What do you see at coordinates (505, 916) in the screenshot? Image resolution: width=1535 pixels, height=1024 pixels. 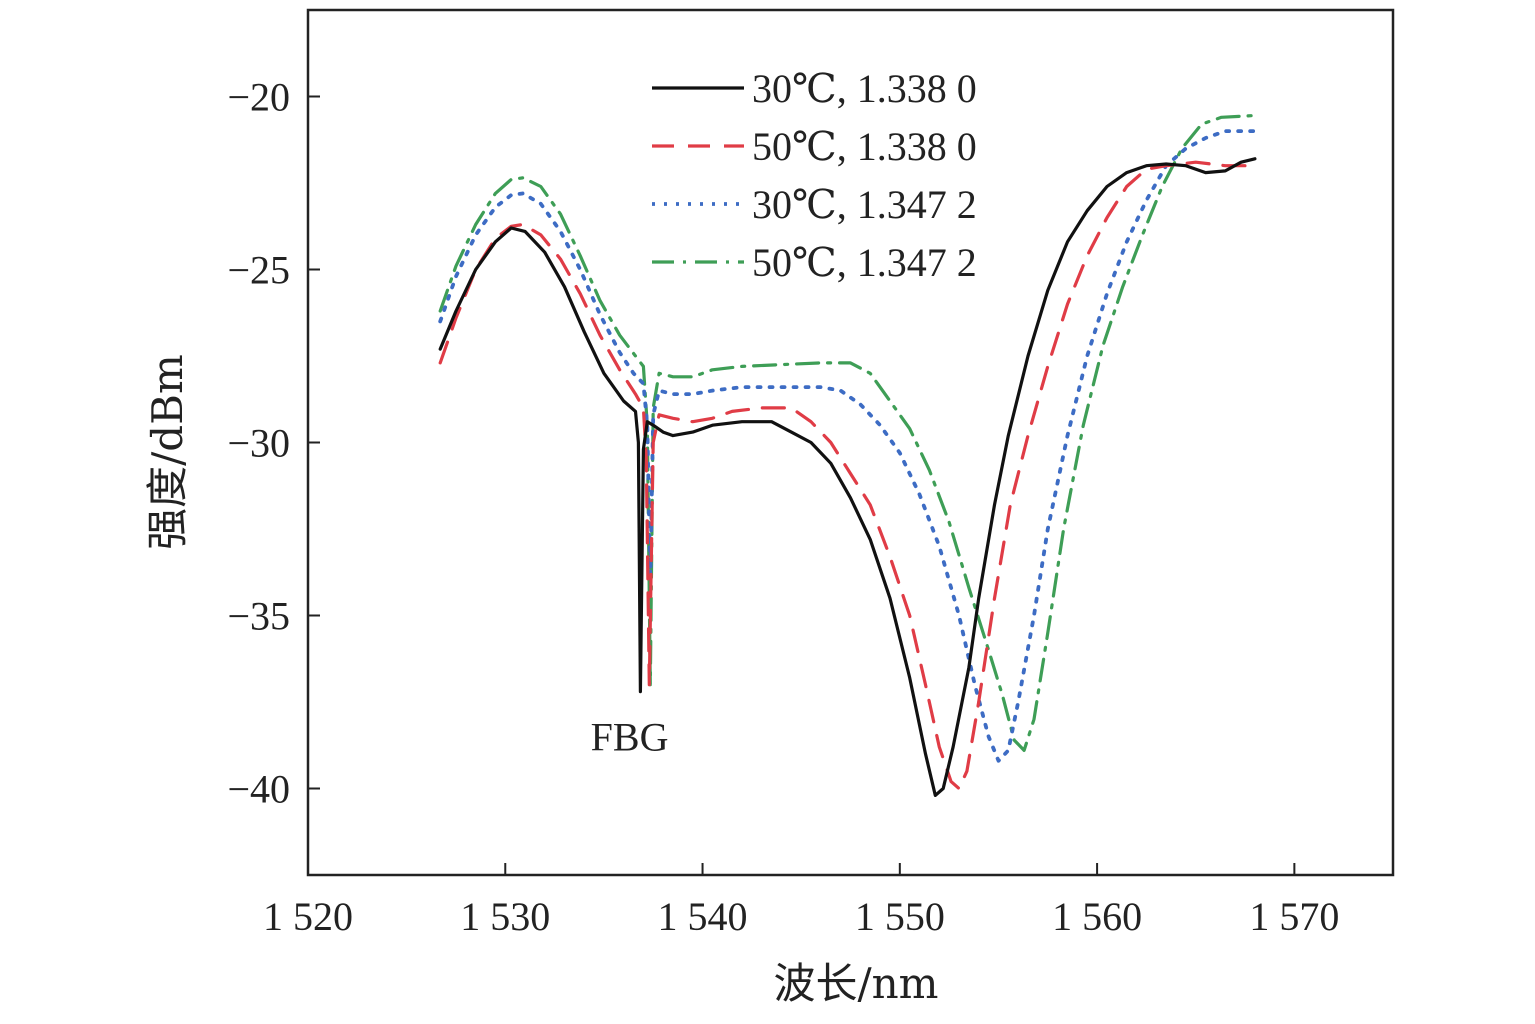 I see `x-tick-label: 1 530` at bounding box center [505, 916].